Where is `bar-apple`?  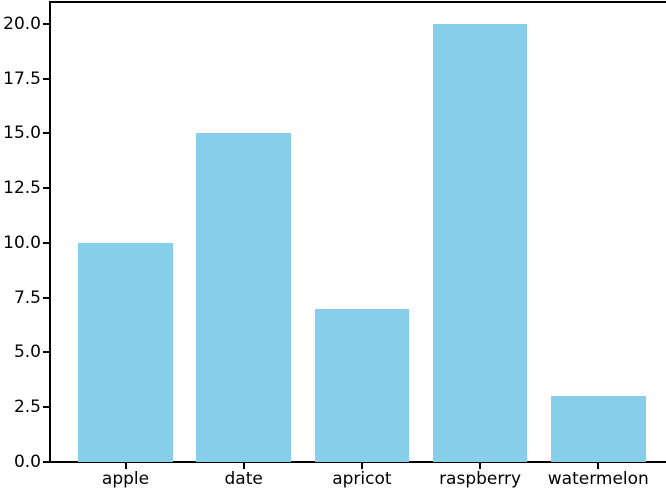
bar-apple is located at coordinates (125, 352).